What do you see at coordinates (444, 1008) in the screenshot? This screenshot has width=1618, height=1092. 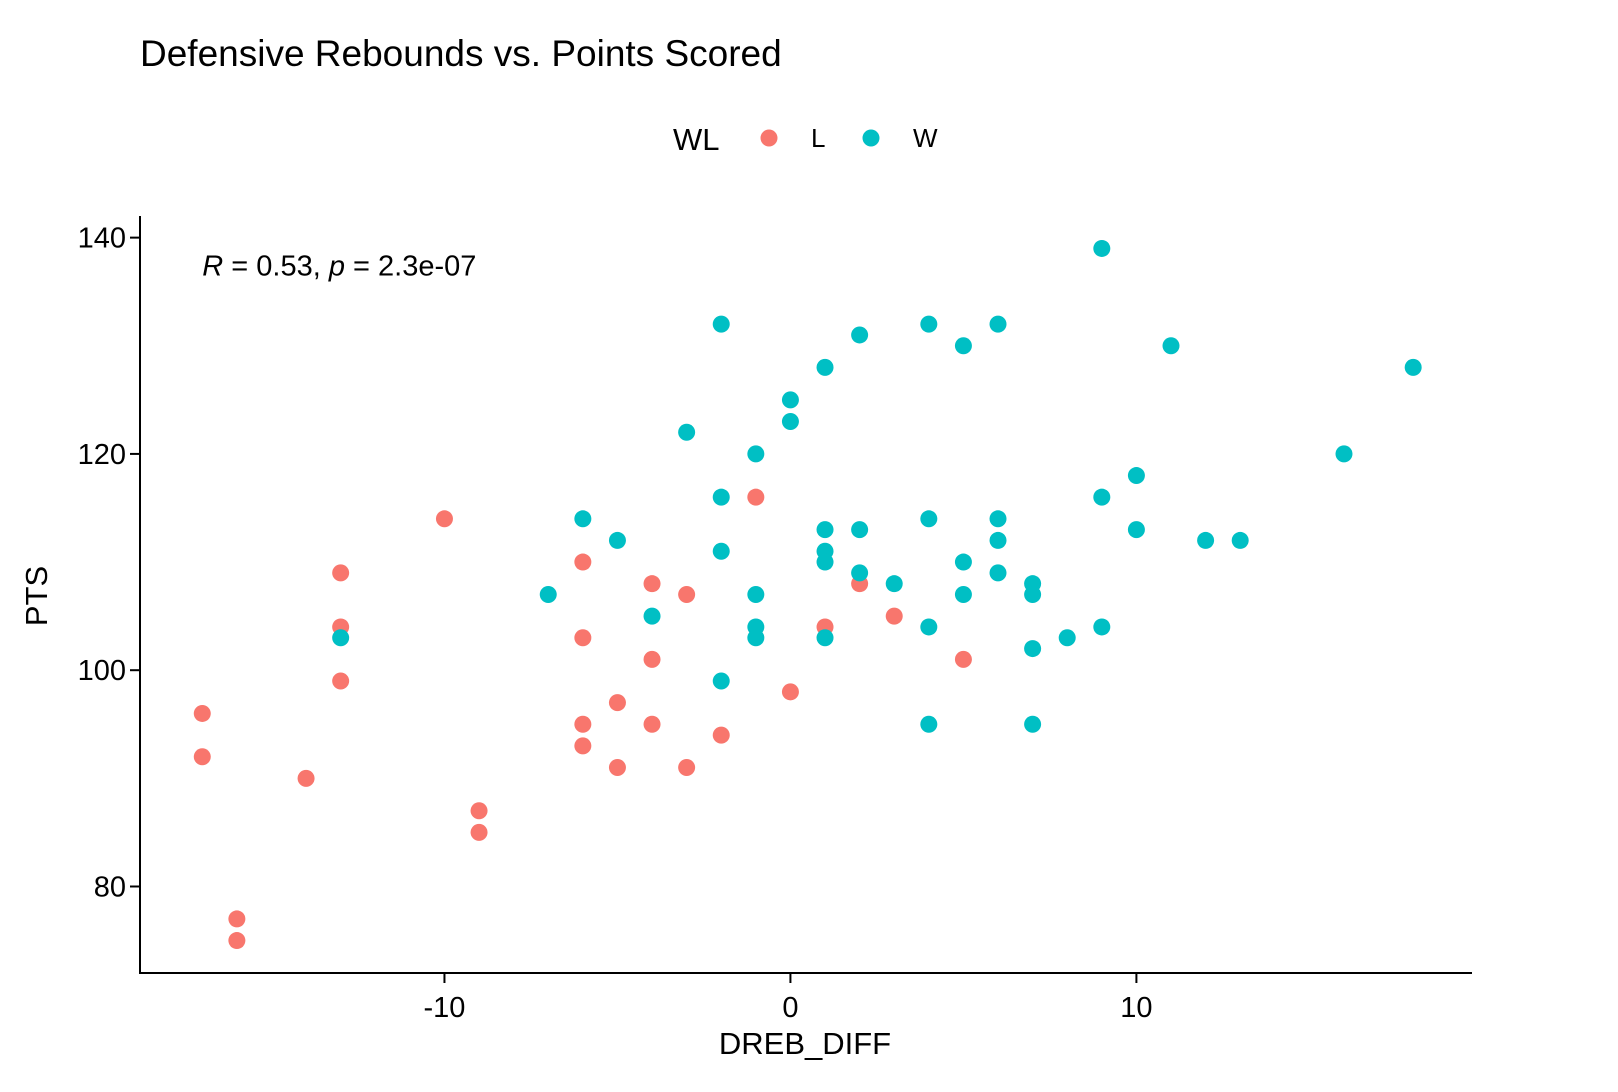 I see `x-tick-label: -10` at bounding box center [444, 1008].